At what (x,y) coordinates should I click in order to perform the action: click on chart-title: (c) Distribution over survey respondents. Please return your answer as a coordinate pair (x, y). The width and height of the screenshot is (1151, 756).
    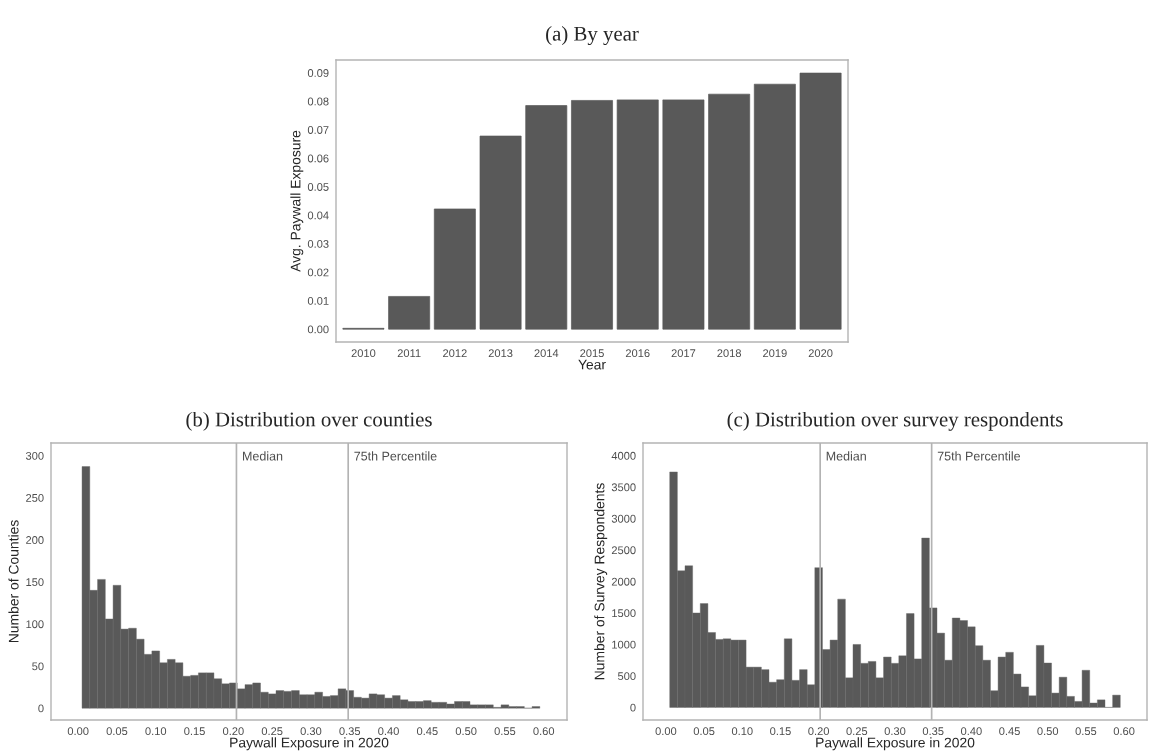
    Looking at the image, I should click on (895, 421).